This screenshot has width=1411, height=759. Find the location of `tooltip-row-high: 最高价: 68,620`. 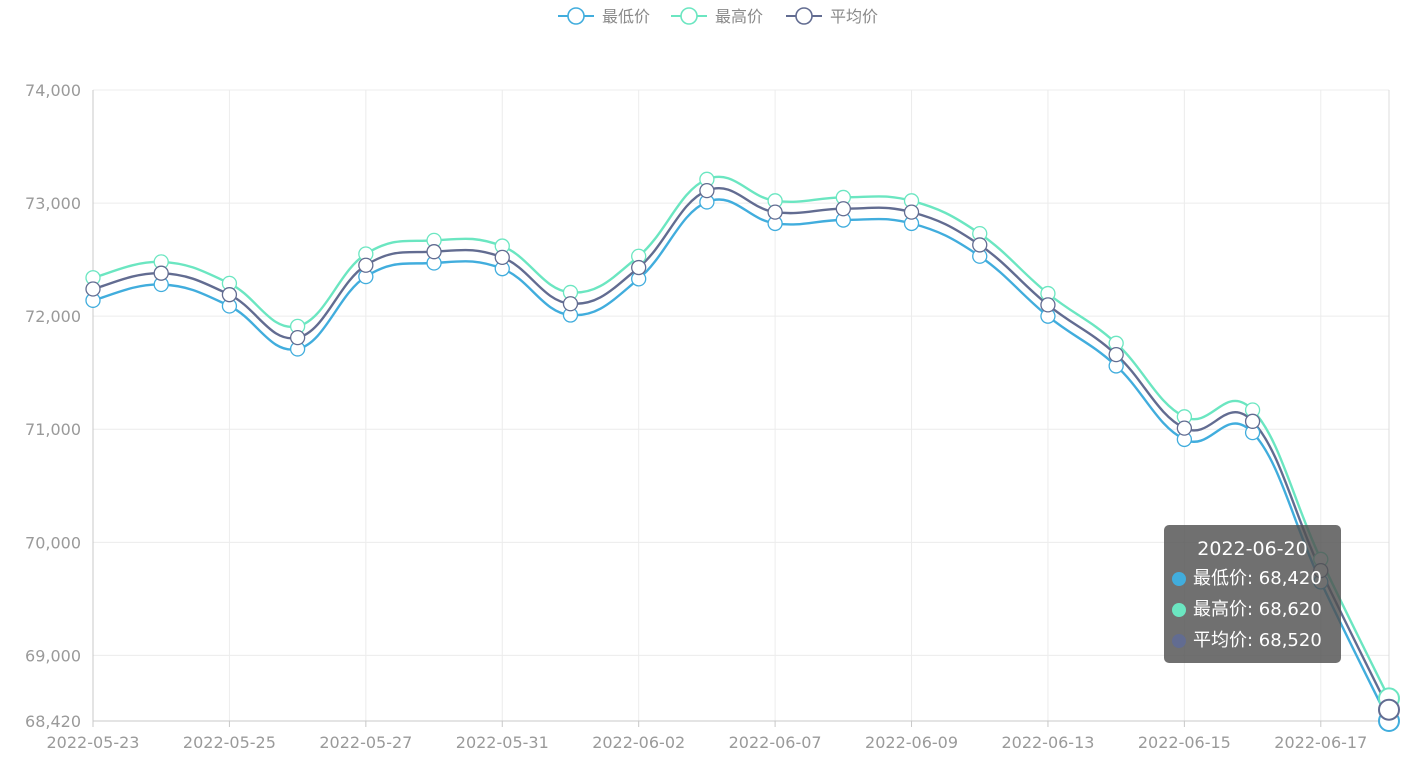

tooltip-row-high: 最高价: 68,620 is located at coordinates (1252, 609).